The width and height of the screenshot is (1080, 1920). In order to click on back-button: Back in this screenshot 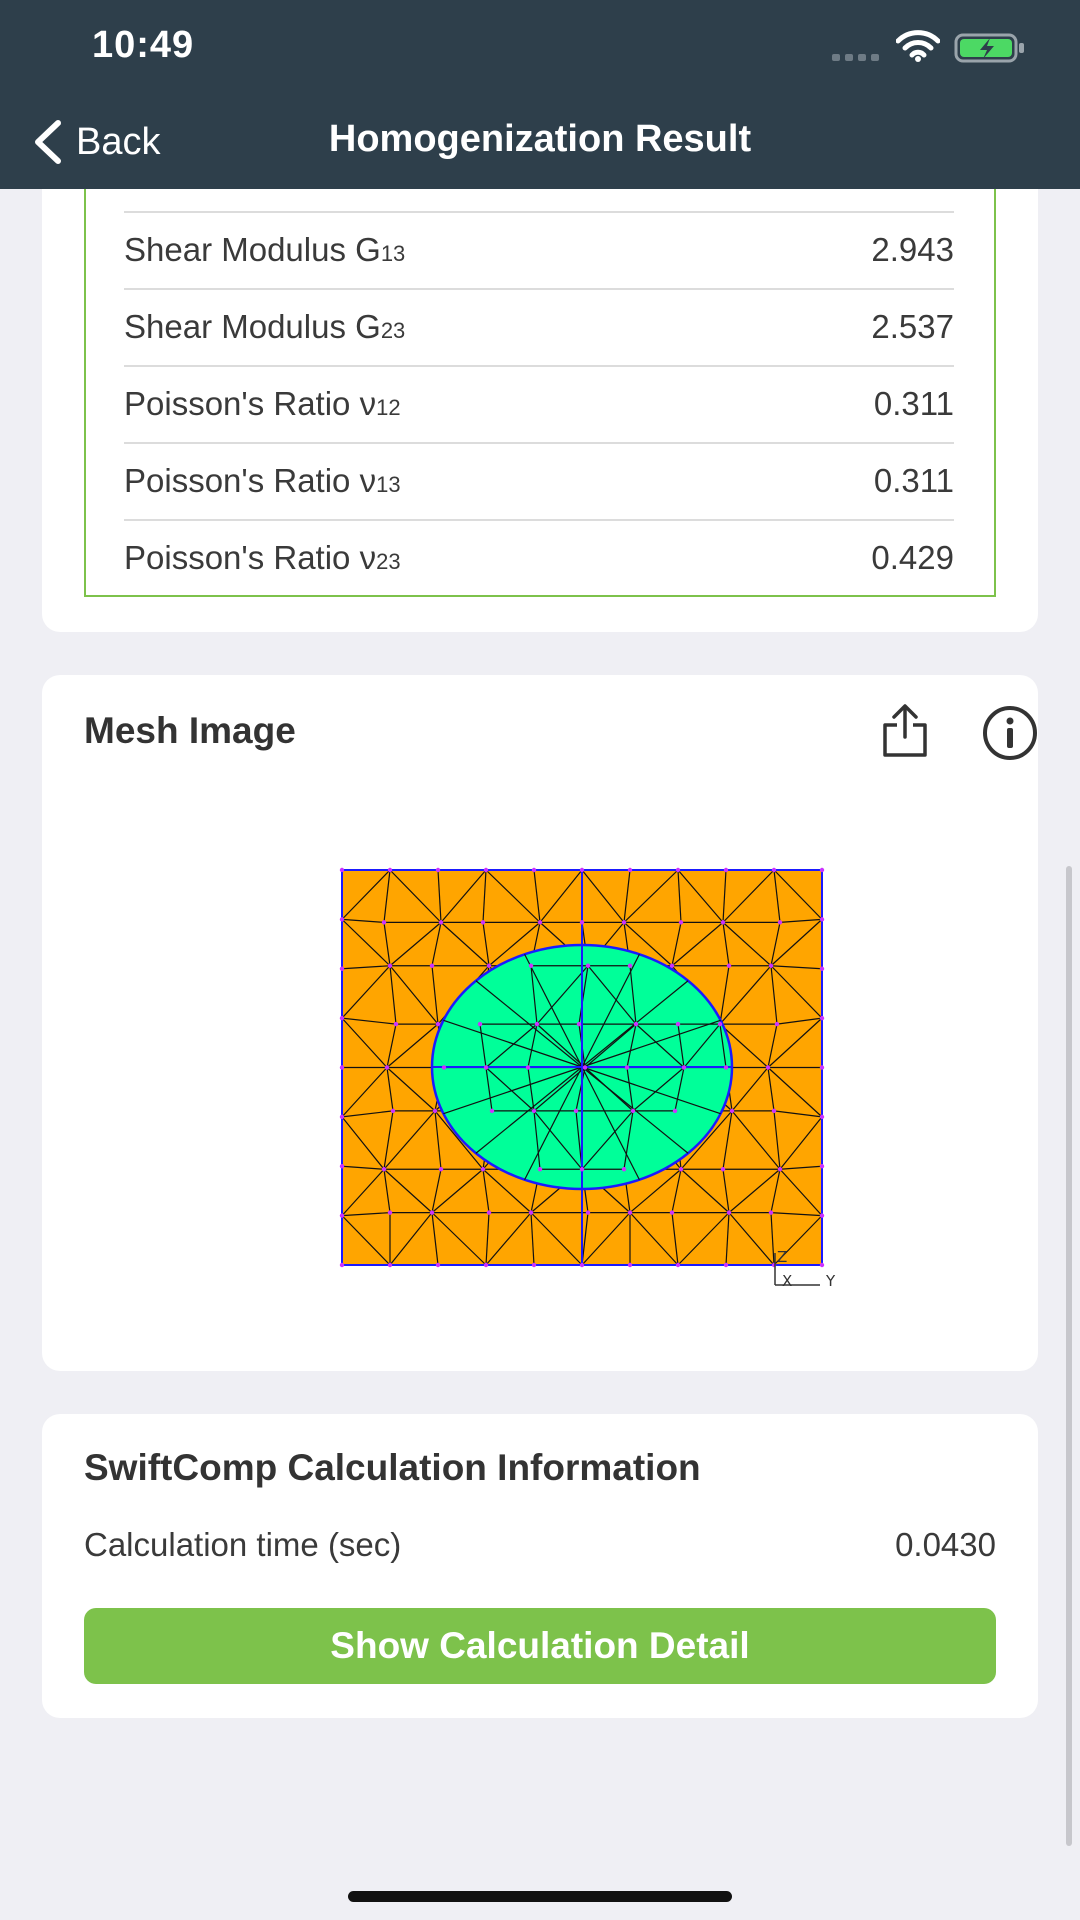, I will do `click(95, 142)`.